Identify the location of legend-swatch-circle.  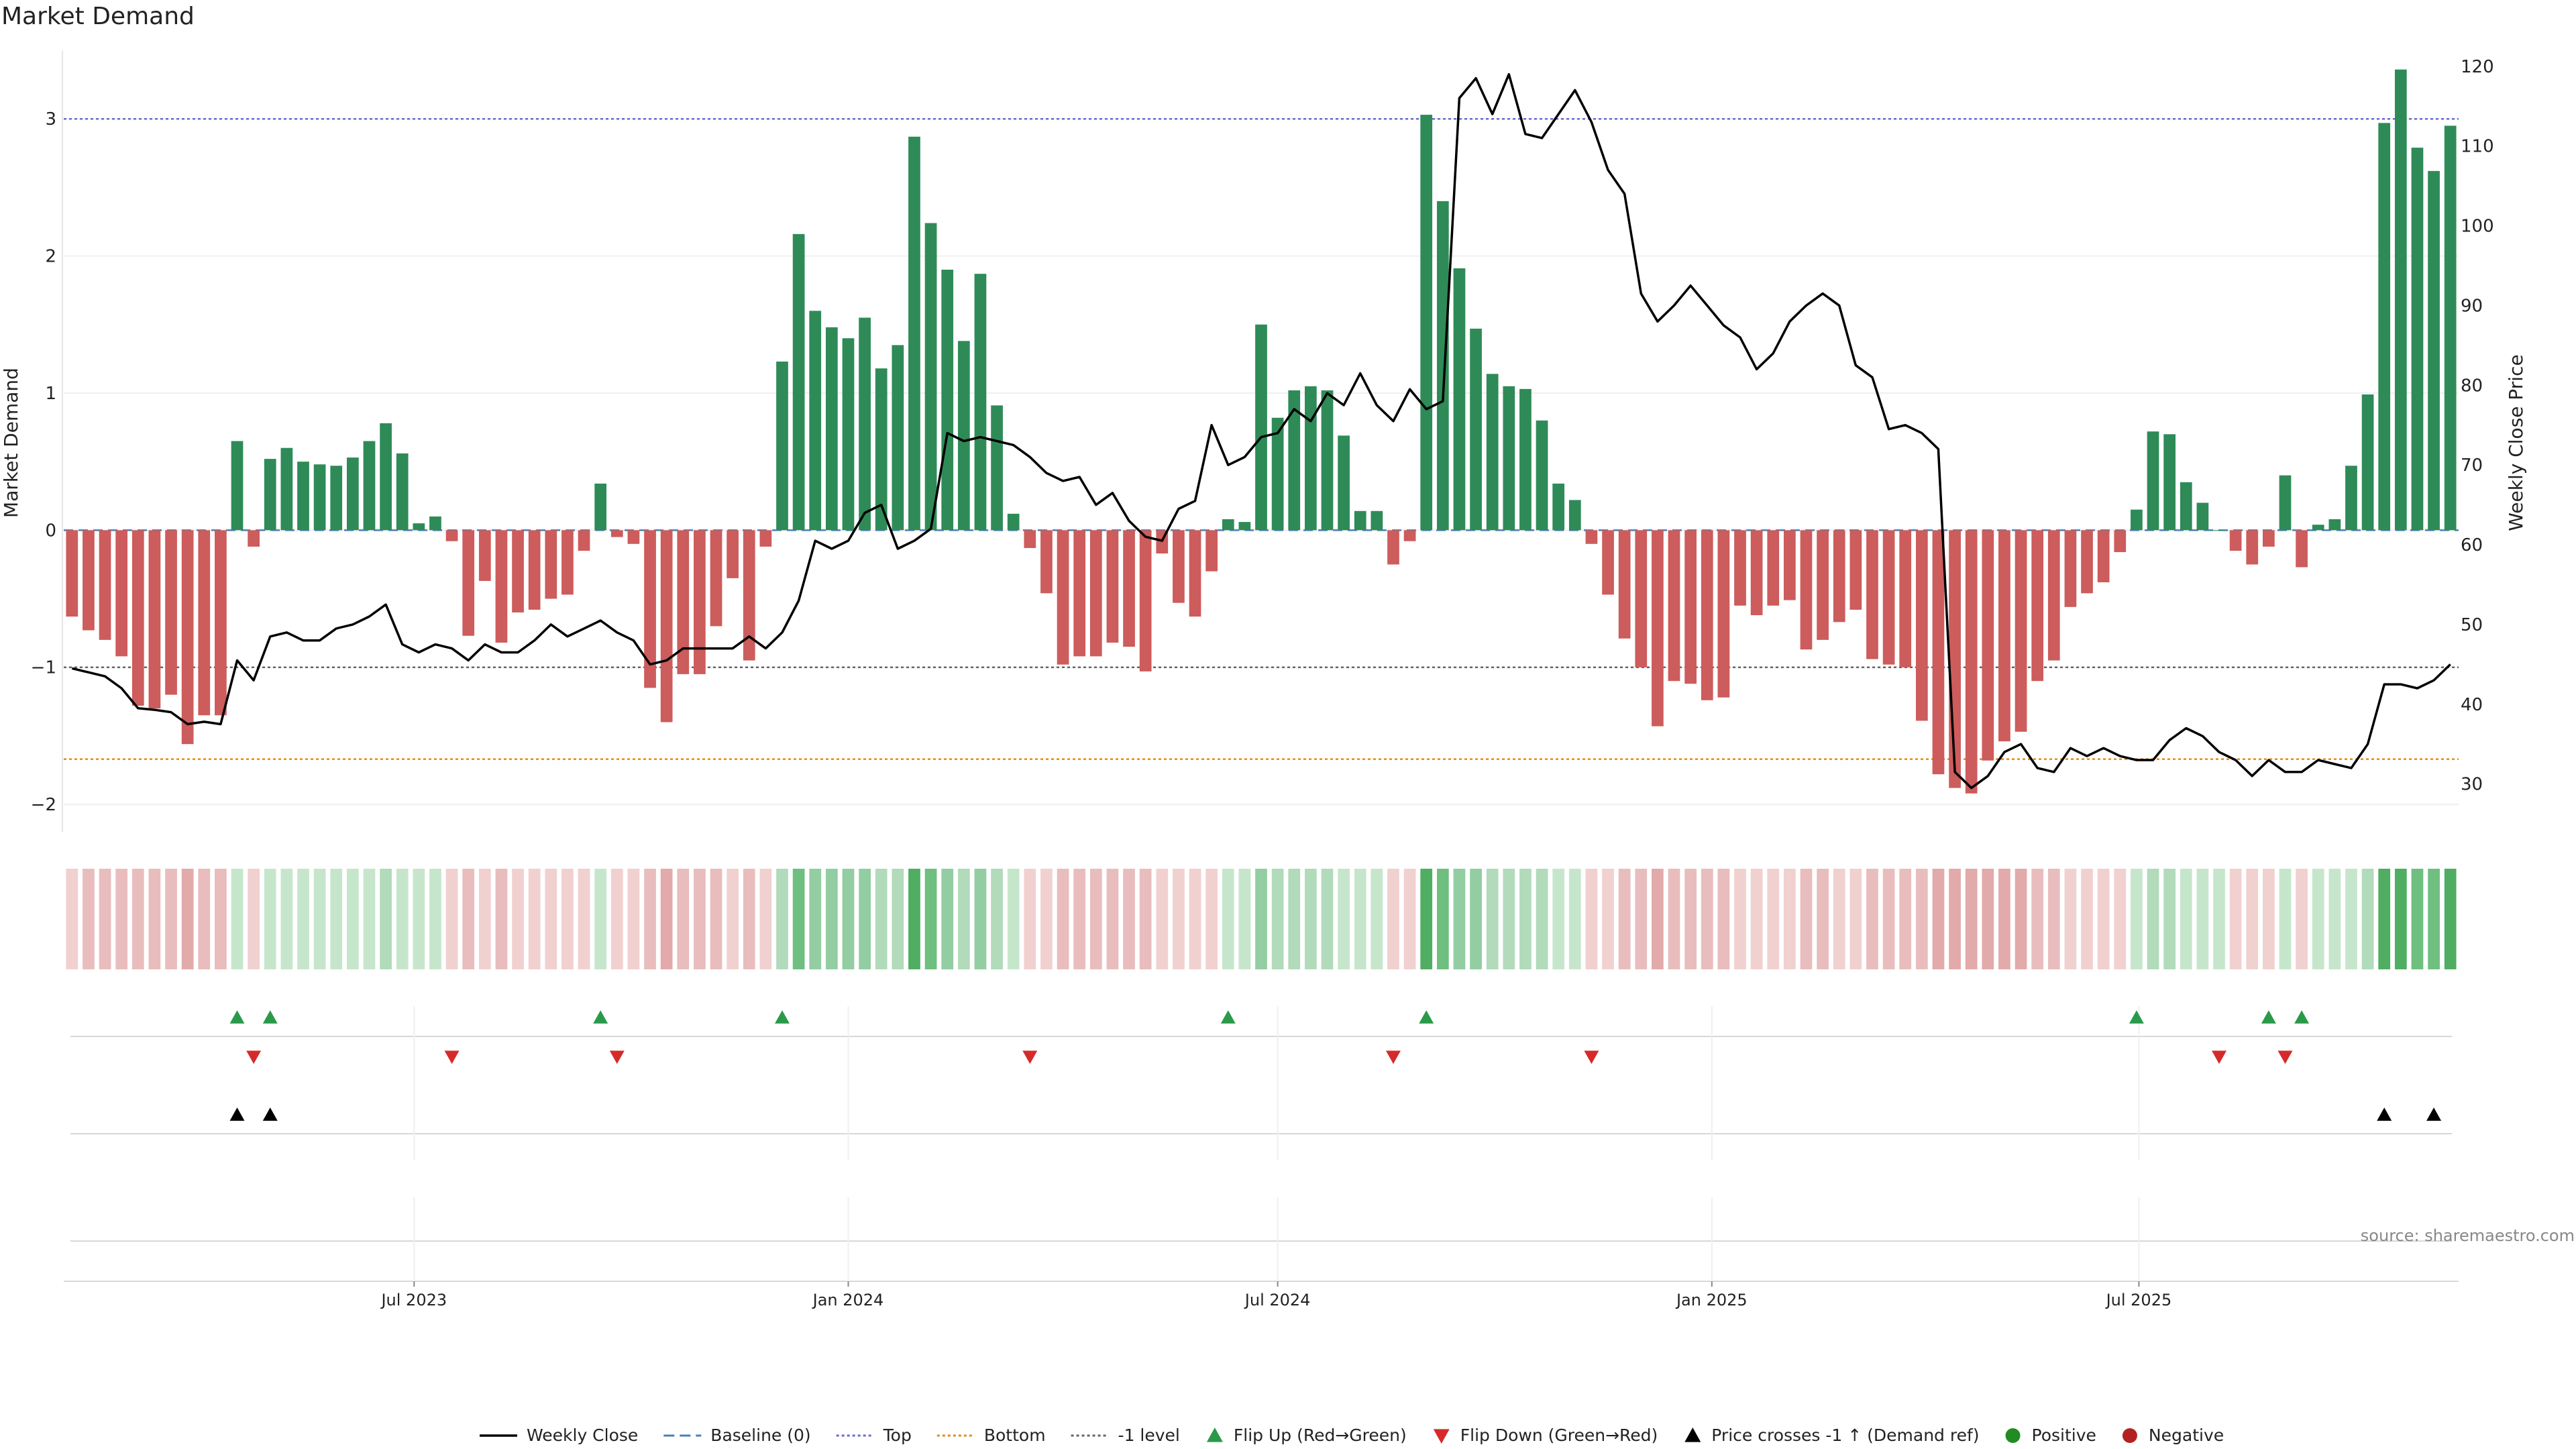
(2129, 1435).